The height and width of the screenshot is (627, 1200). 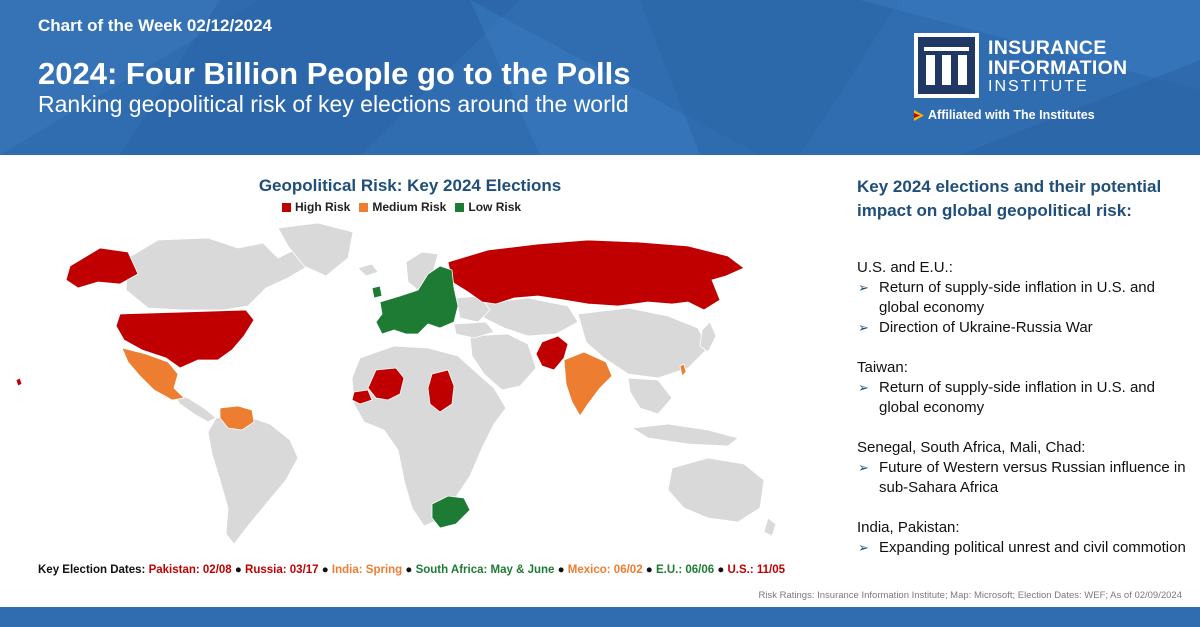 I want to click on legend-label-high: High Risk, so click(x=323, y=207).